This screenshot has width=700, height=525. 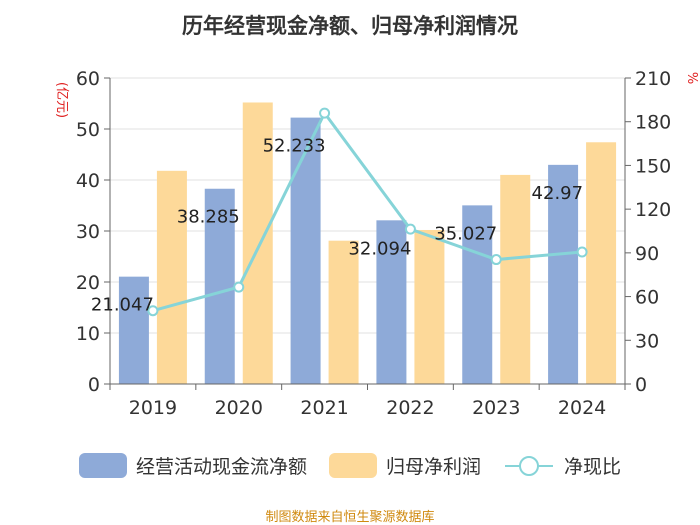 I want to click on legend-item-operating-cash-flow: 经营活动现金流净额, so click(x=192, y=465).